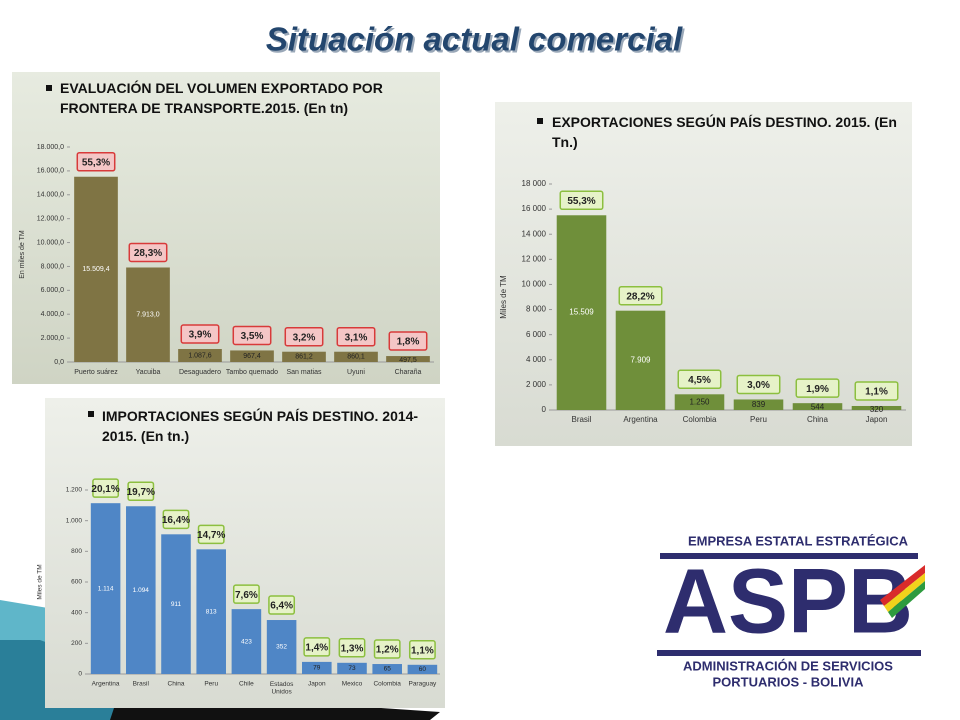 This screenshot has width=960, height=720. What do you see at coordinates (95, 269) in the screenshot?
I see `value-label: 15.509,4` at bounding box center [95, 269].